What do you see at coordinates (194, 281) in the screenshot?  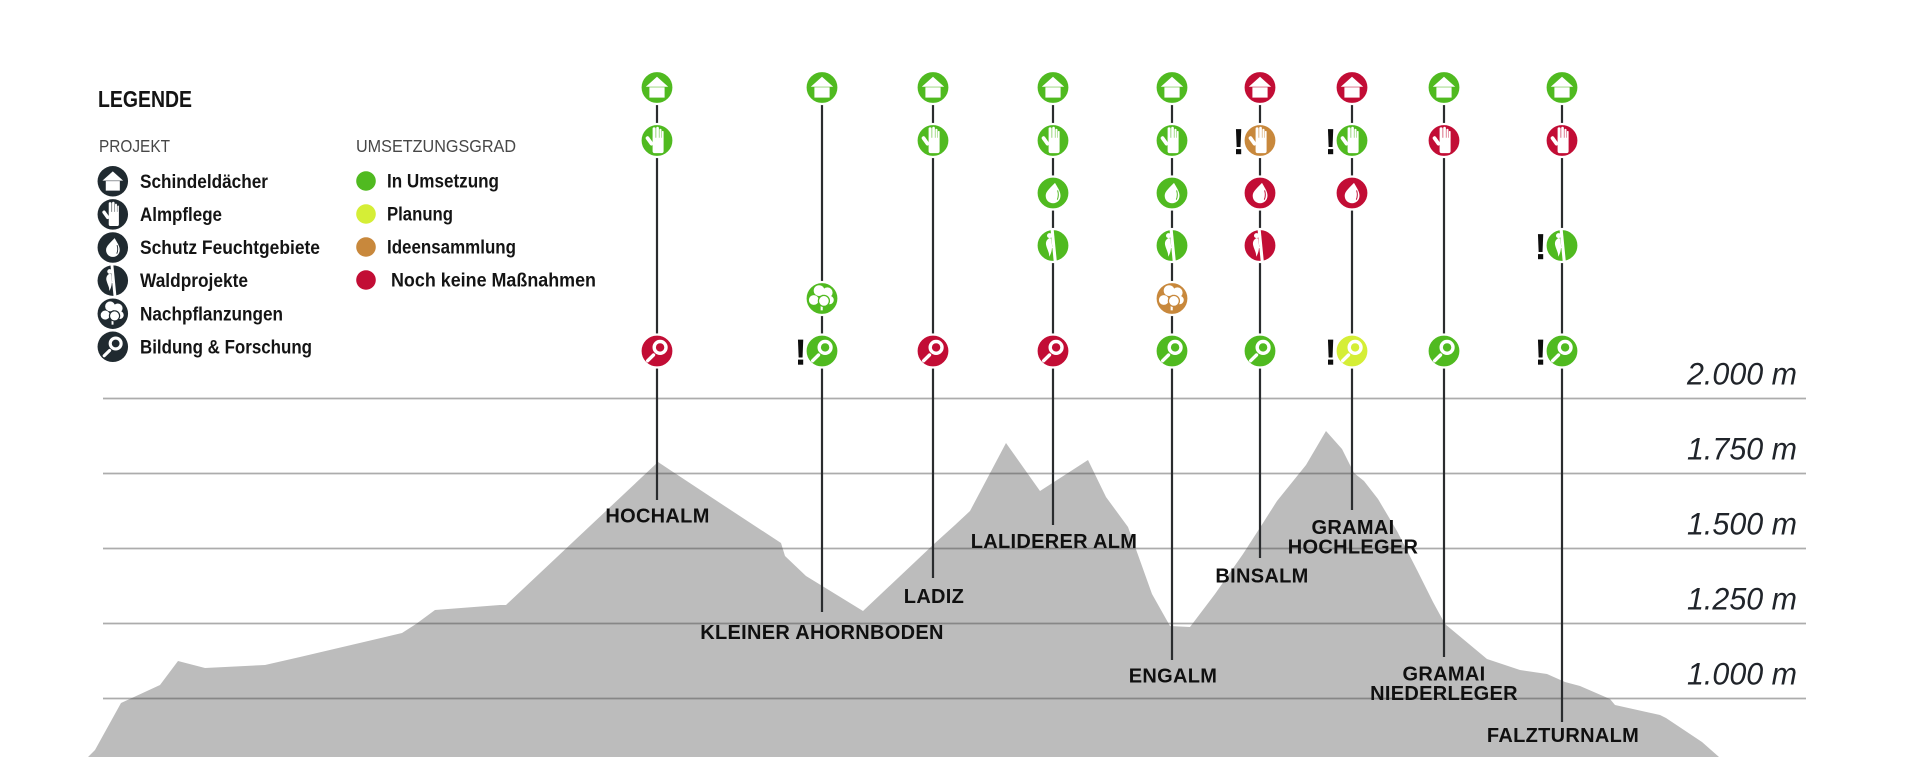 I see `svg-text: Waldprojekte` at bounding box center [194, 281].